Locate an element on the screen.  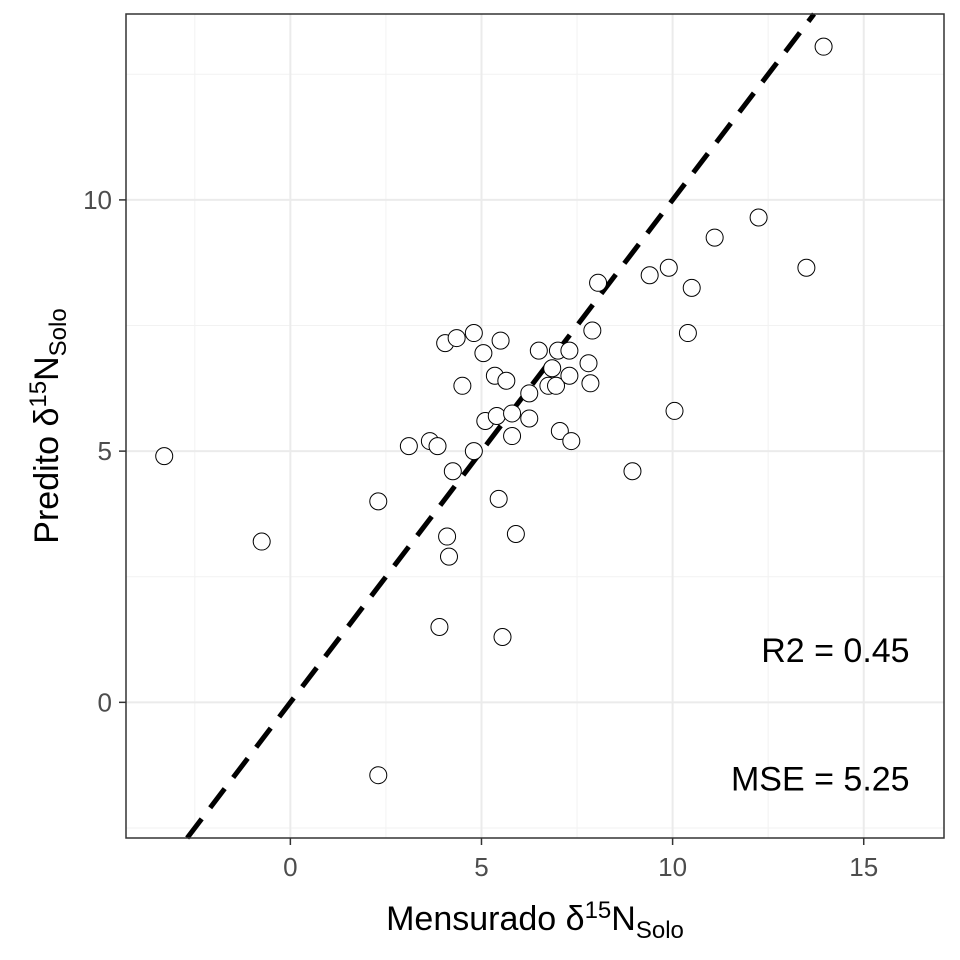
x-axis-title-delta: δ is located at coordinates (575, 919).